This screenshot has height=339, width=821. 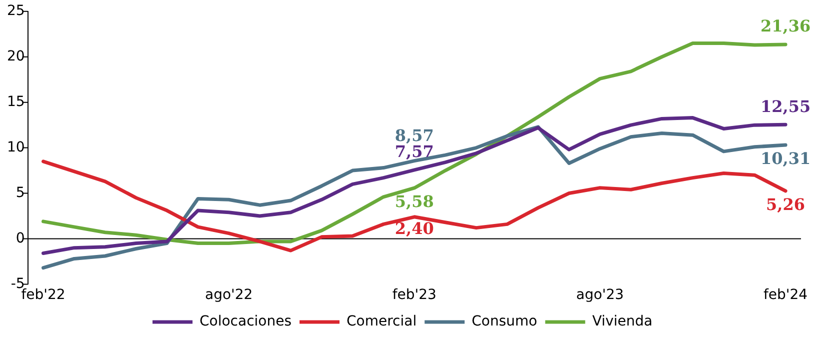 I want to click on x-tick-label: ago'23, so click(x=600, y=295).